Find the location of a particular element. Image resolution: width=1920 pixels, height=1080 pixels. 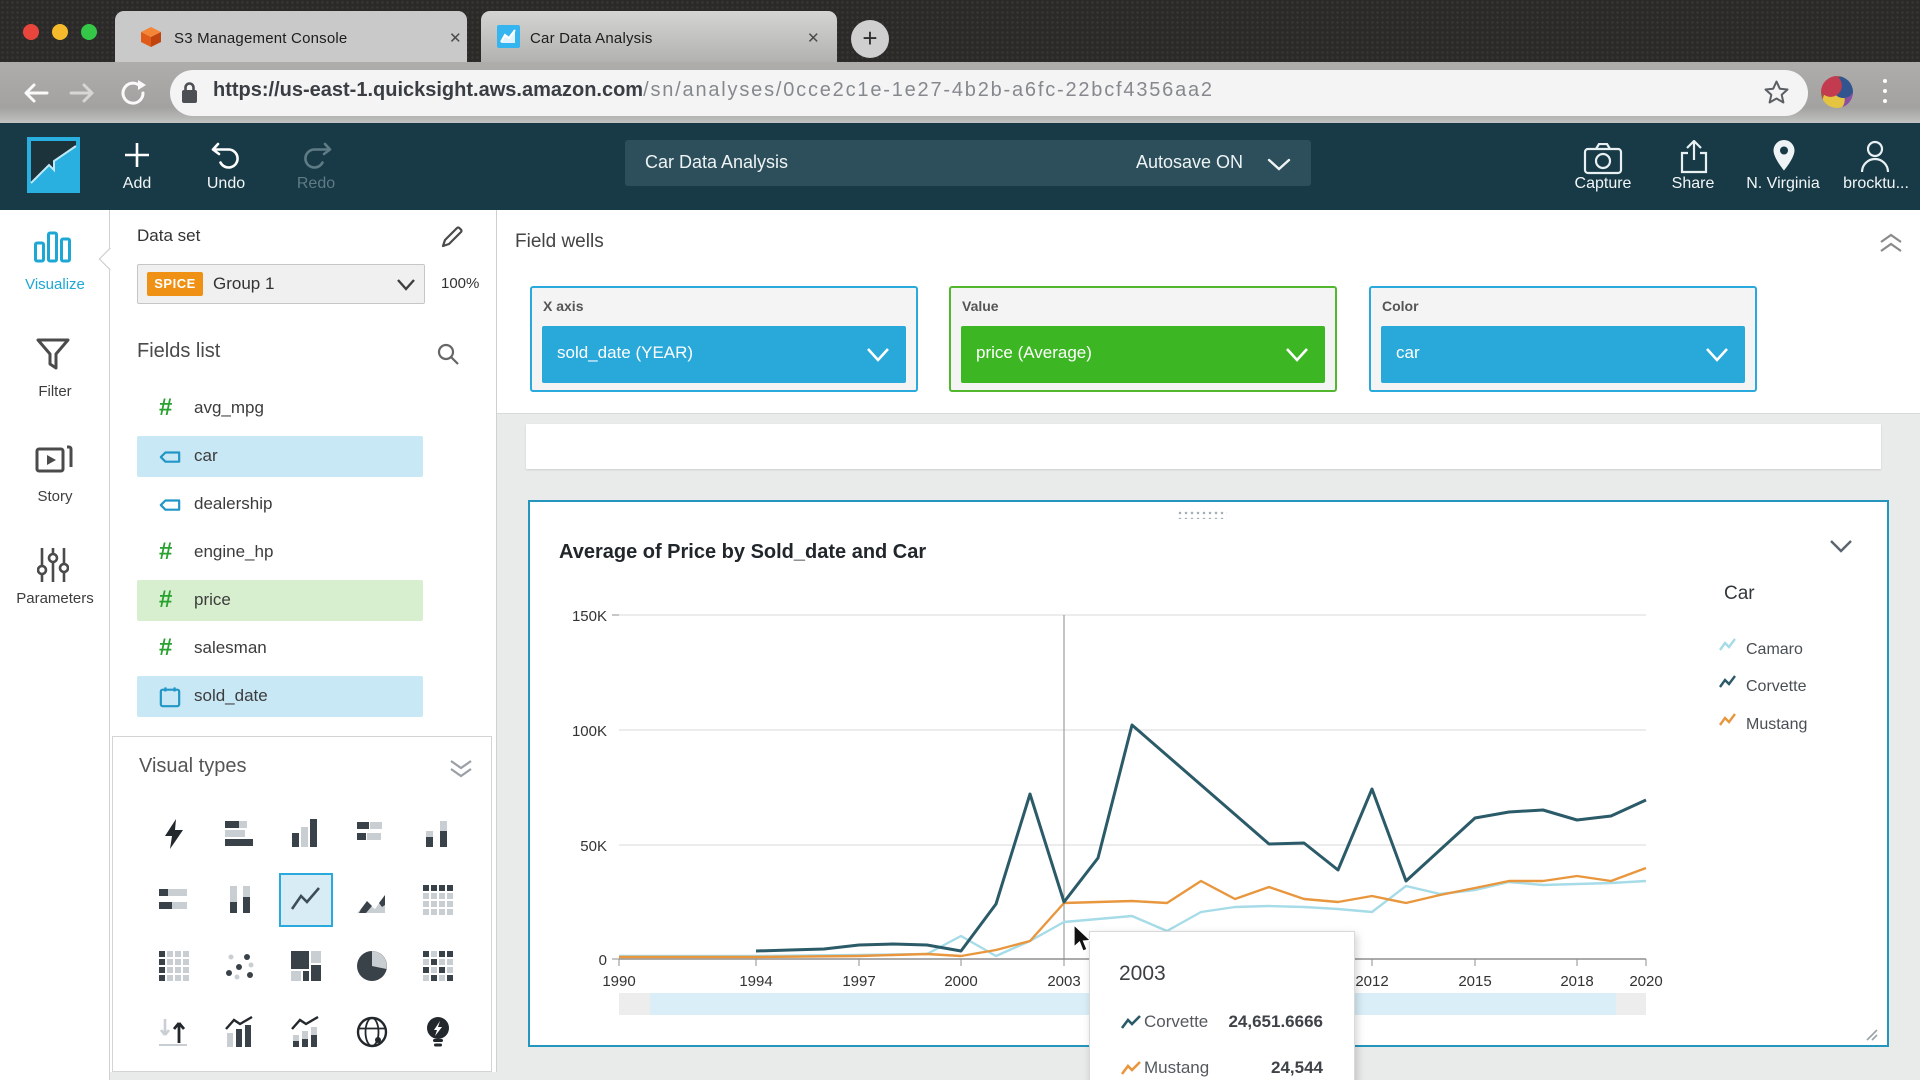

svg-text: Camaro is located at coordinates (1774, 649).